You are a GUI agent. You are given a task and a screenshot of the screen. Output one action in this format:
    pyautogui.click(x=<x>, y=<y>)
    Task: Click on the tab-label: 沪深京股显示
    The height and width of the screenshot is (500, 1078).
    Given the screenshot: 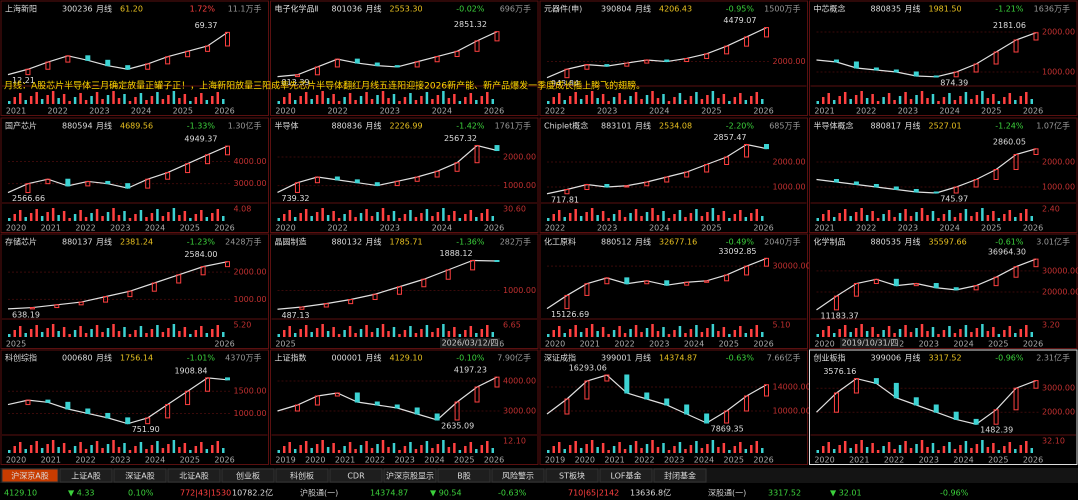 What is the action you would take?
    pyautogui.click(x=410, y=476)
    